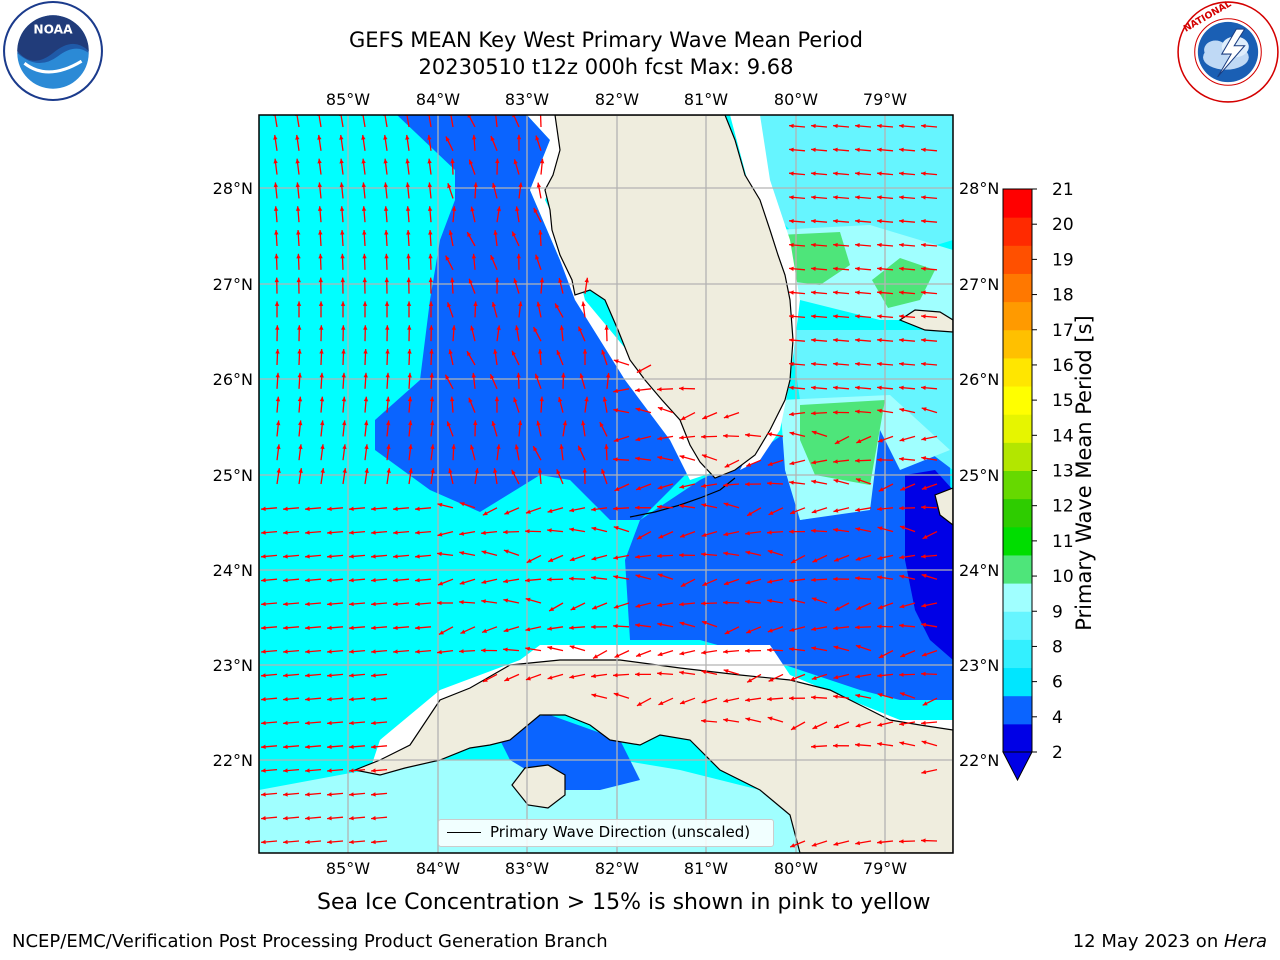  What do you see at coordinates (298, 121) in the screenshot?
I see `wave-direction-arrow` at bounding box center [298, 121].